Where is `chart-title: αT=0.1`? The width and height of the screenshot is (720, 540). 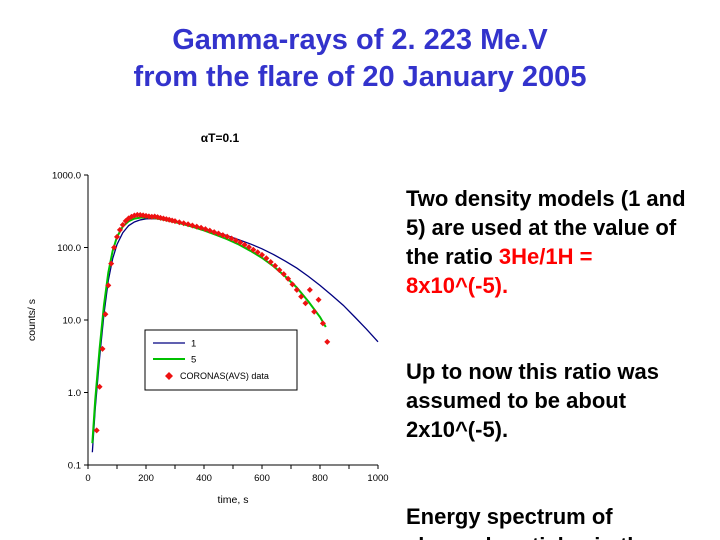
chart-title: αT=0.1 is located at coordinates (220, 138).